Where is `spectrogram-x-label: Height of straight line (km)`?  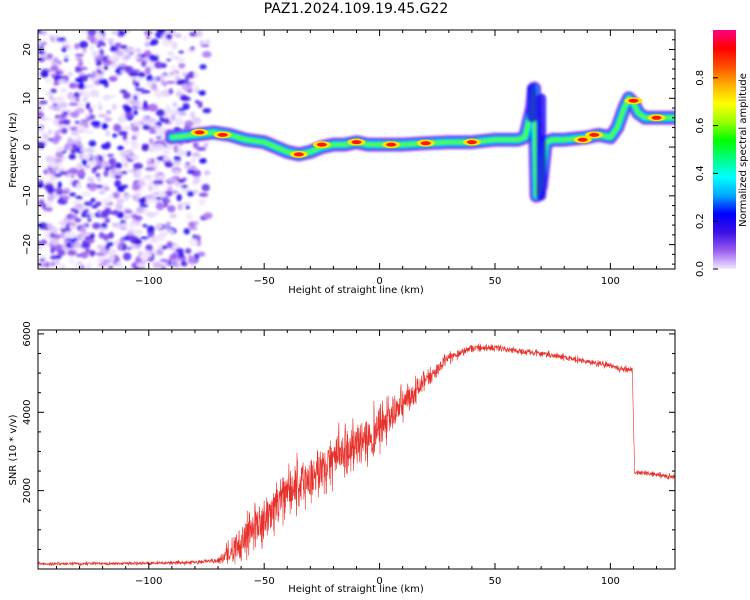 spectrogram-x-label: Height of straight line (km) is located at coordinates (356, 290).